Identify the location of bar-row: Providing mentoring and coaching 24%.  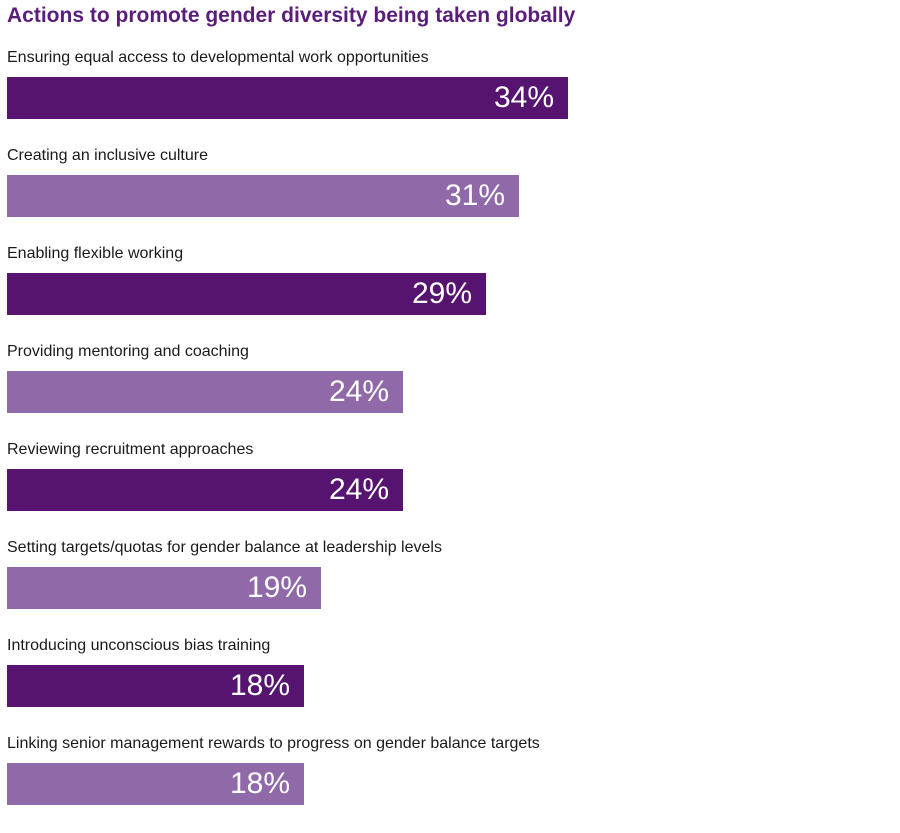
(450, 392).